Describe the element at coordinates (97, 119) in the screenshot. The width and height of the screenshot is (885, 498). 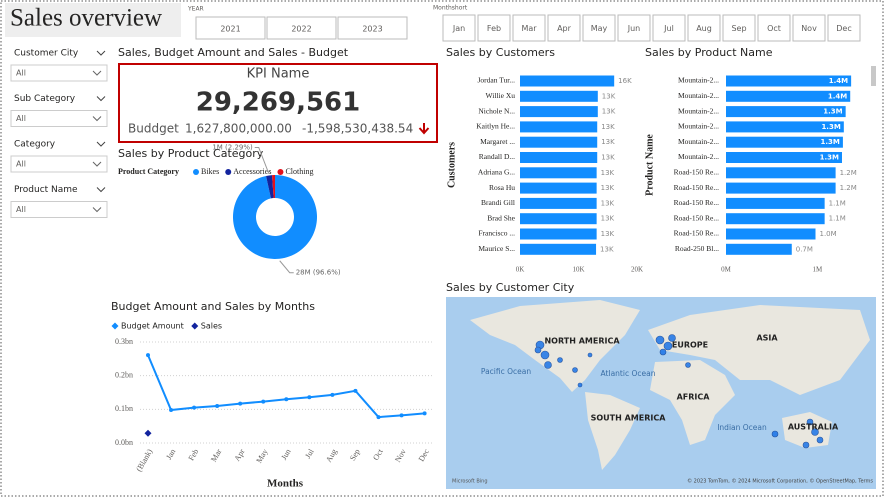
I see `dropdown-chevron` at that location.